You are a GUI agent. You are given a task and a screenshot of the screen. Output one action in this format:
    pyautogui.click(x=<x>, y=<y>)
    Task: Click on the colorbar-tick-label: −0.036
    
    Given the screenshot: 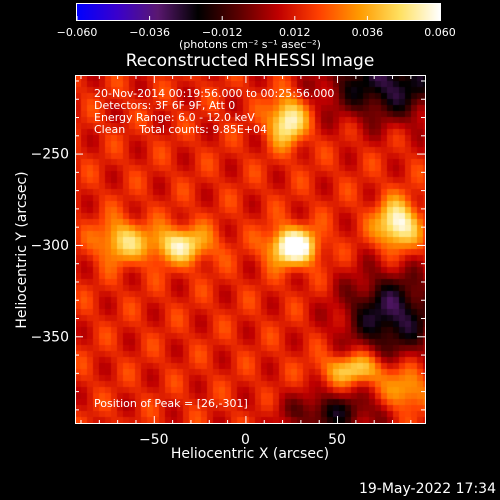 What is the action you would take?
    pyautogui.click(x=149, y=32)
    